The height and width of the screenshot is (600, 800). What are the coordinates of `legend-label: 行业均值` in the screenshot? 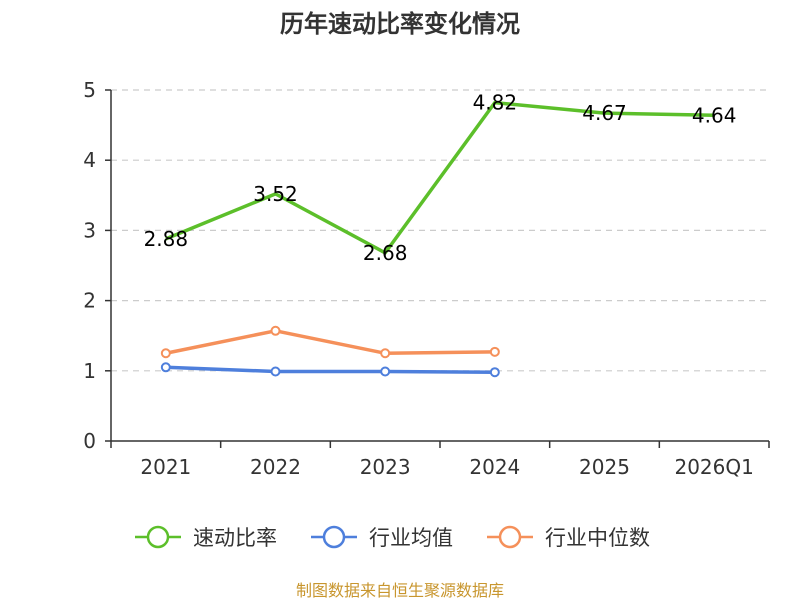 It's located at (411, 538).